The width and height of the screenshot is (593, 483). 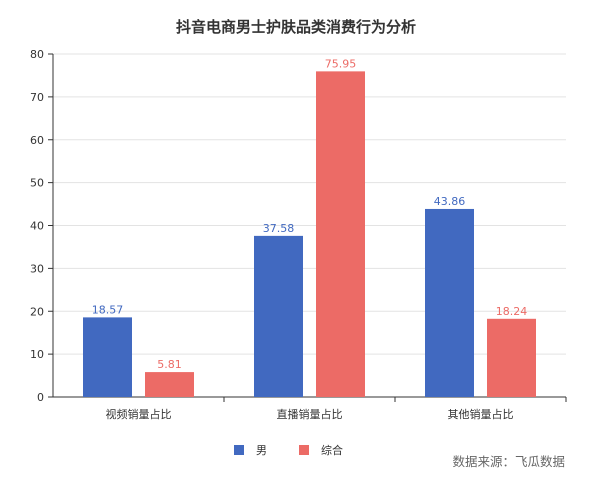 What do you see at coordinates (169, 364) in the screenshot?
I see `data-label: 5.81` at bounding box center [169, 364].